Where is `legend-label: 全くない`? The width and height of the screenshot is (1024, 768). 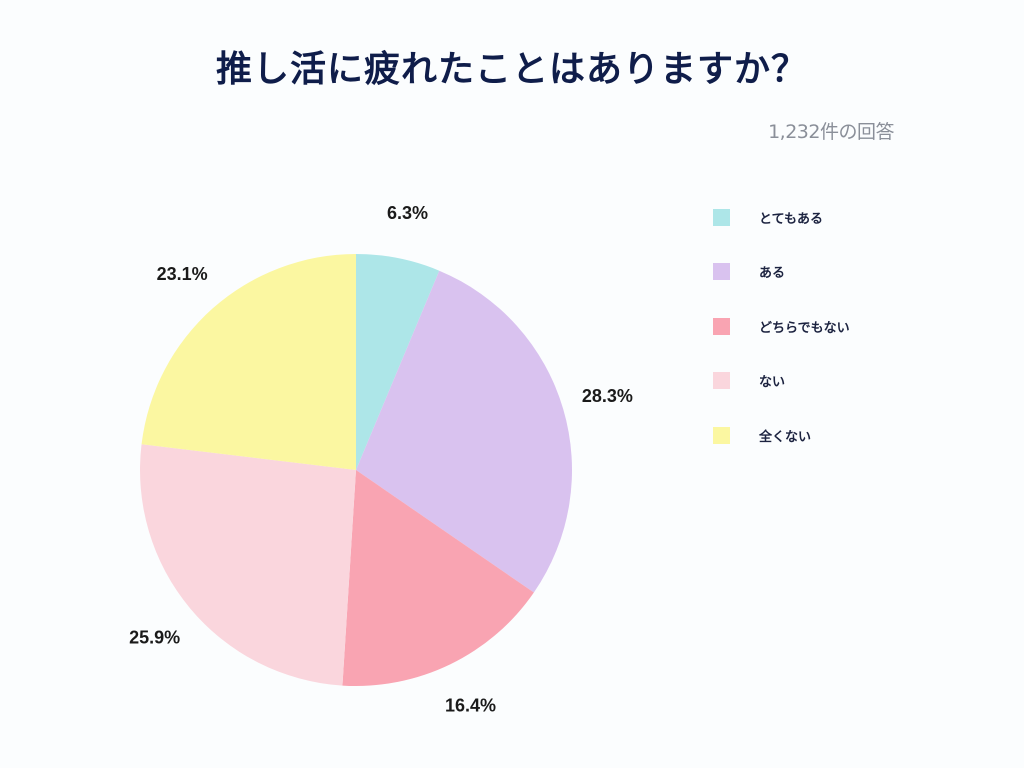 legend-label: 全くない is located at coordinates (785, 437).